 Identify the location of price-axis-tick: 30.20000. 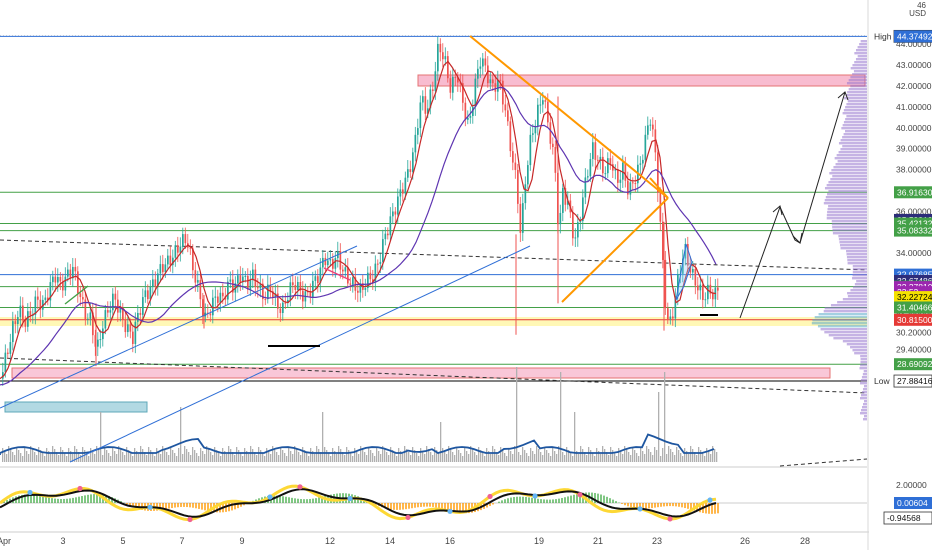
(914, 333).